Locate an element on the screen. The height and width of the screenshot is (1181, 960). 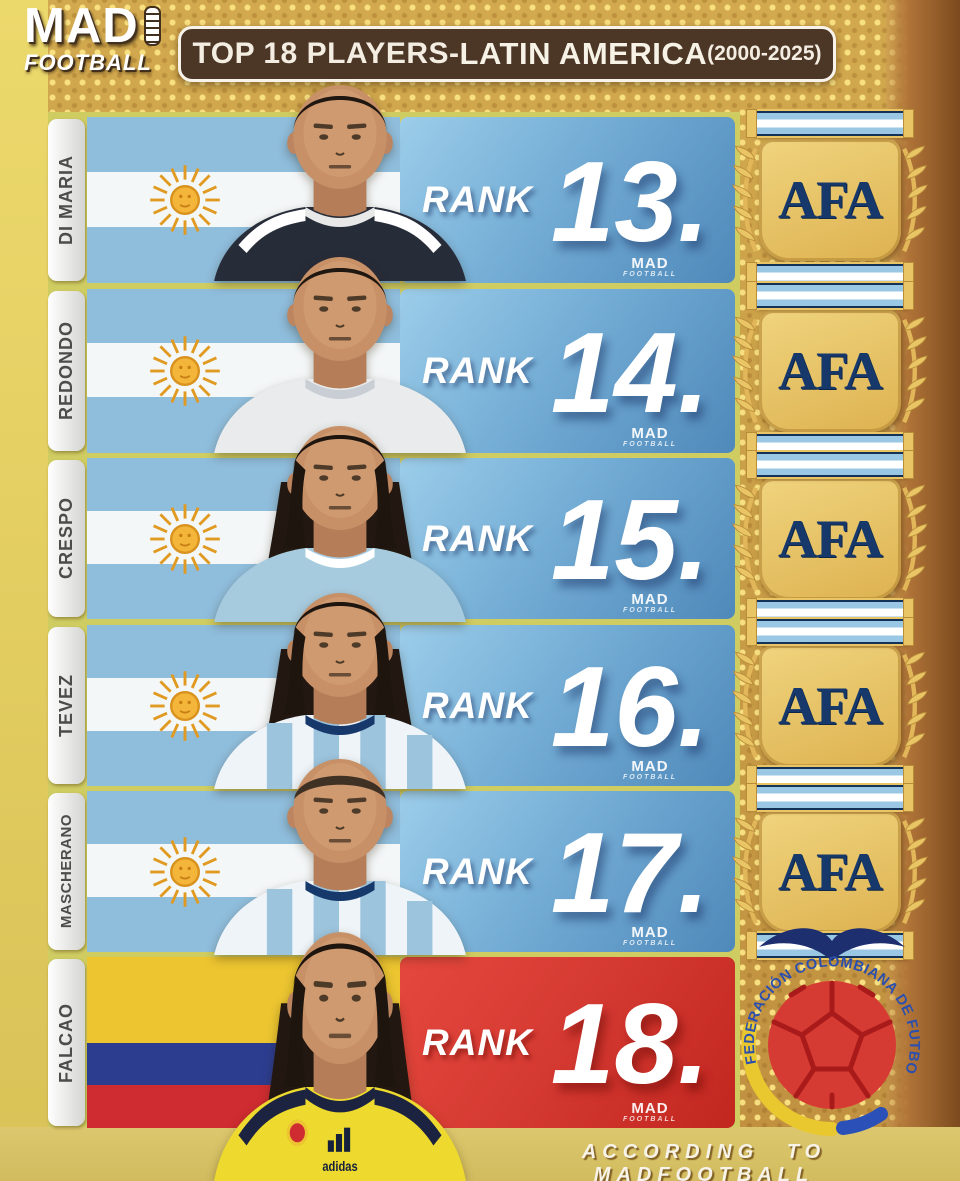
player-name-tab: CRESPO is located at coordinates (66, 538).